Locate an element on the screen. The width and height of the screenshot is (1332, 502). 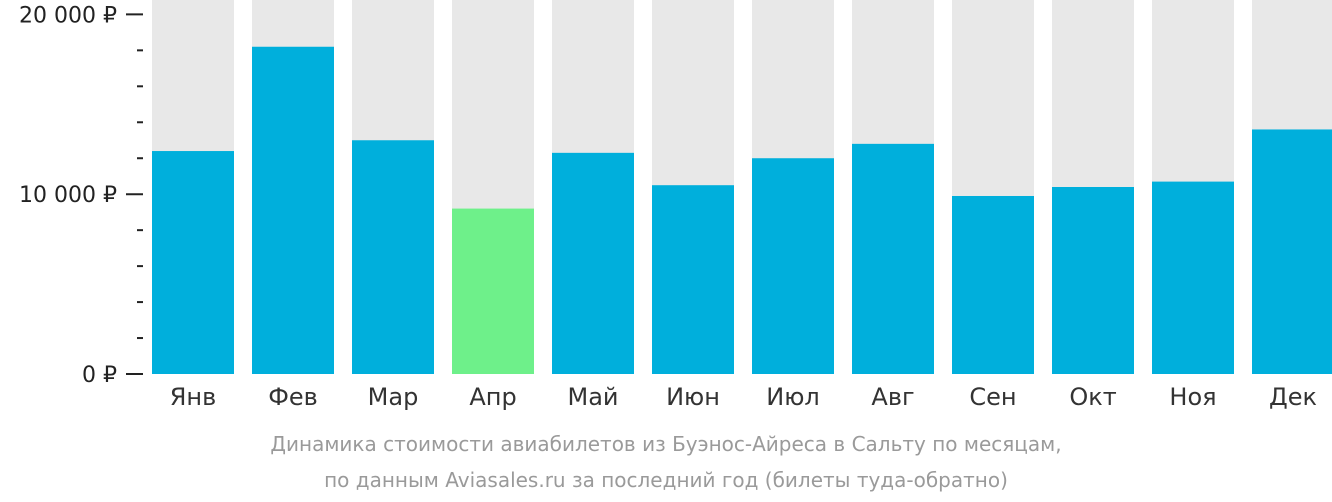
bar-Май is located at coordinates (593, 263).